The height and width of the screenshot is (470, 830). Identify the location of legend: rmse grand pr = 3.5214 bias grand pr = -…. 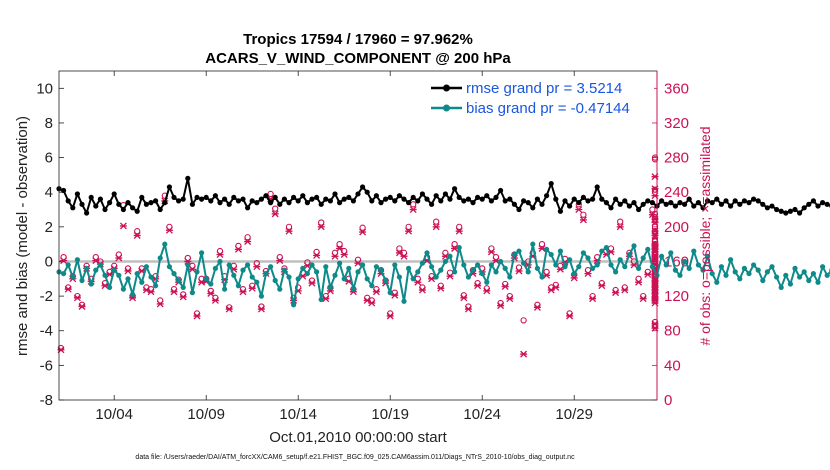
(539, 98).